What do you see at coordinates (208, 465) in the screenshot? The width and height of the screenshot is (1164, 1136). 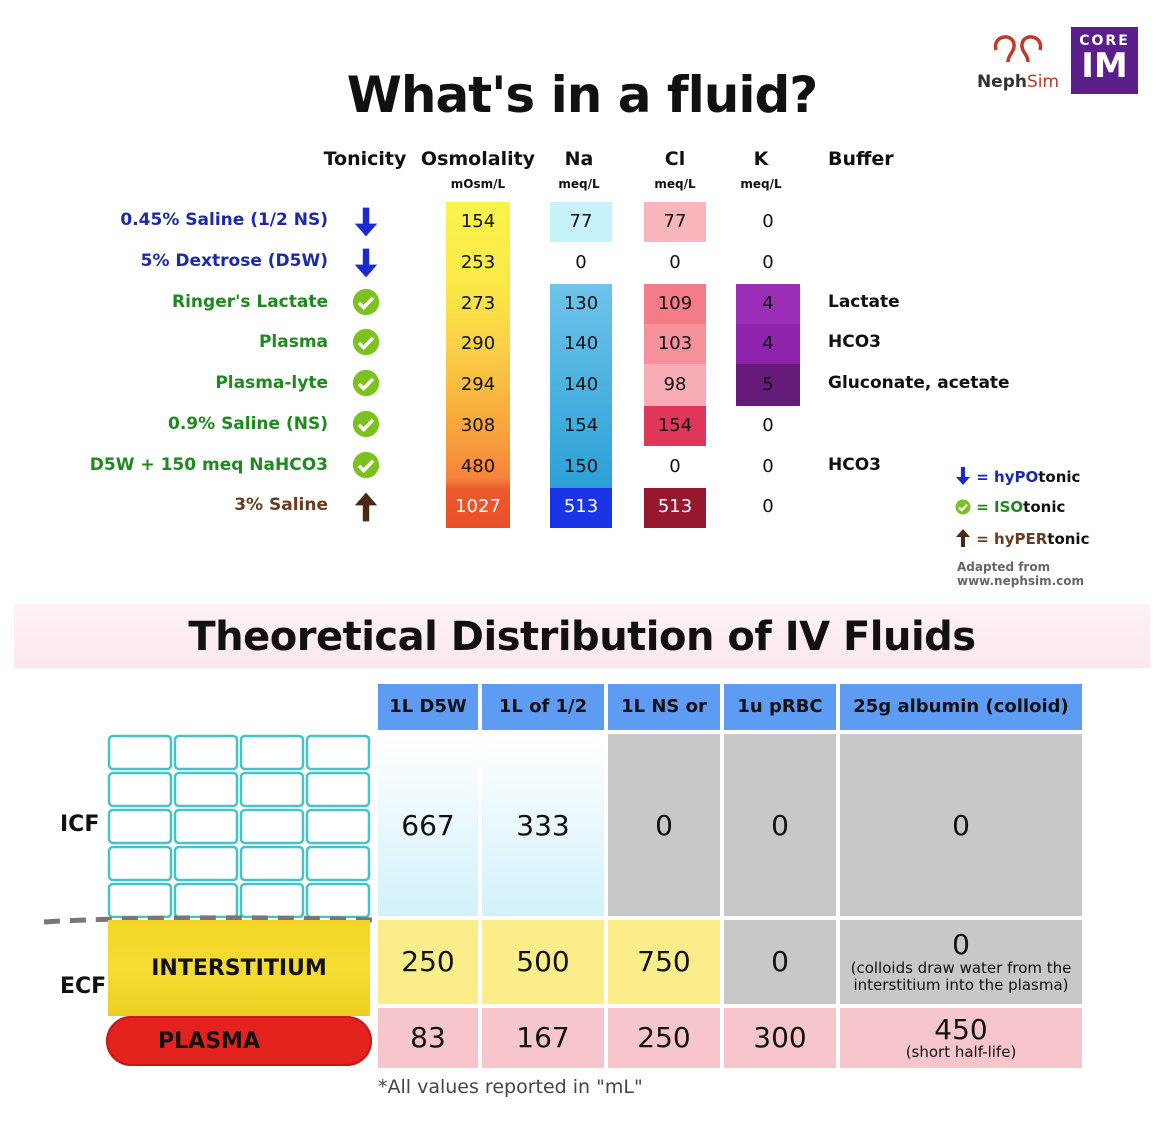 I see `row-label: D5W + 150 meq NaHCO3` at bounding box center [208, 465].